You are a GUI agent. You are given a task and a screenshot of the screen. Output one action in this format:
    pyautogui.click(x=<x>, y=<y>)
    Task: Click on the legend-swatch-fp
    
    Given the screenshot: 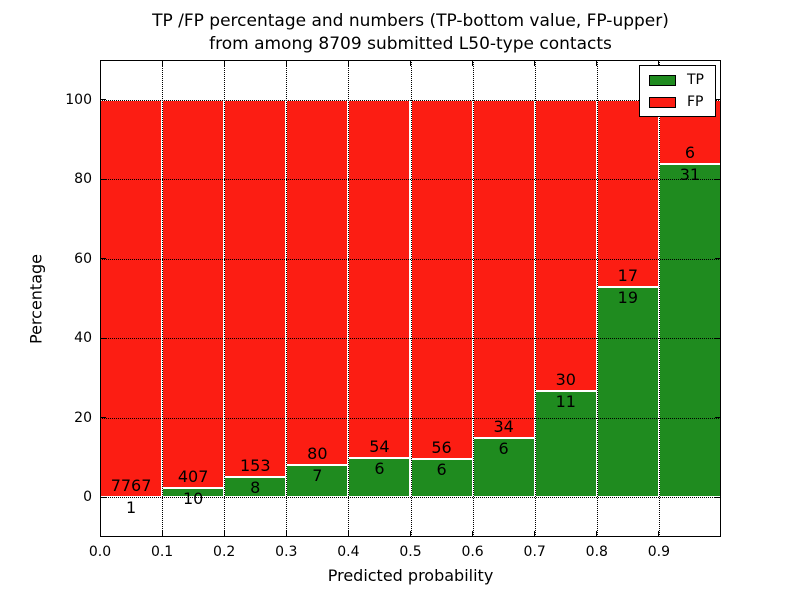 What is the action you would take?
    pyautogui.click(x=662, y=102)
    